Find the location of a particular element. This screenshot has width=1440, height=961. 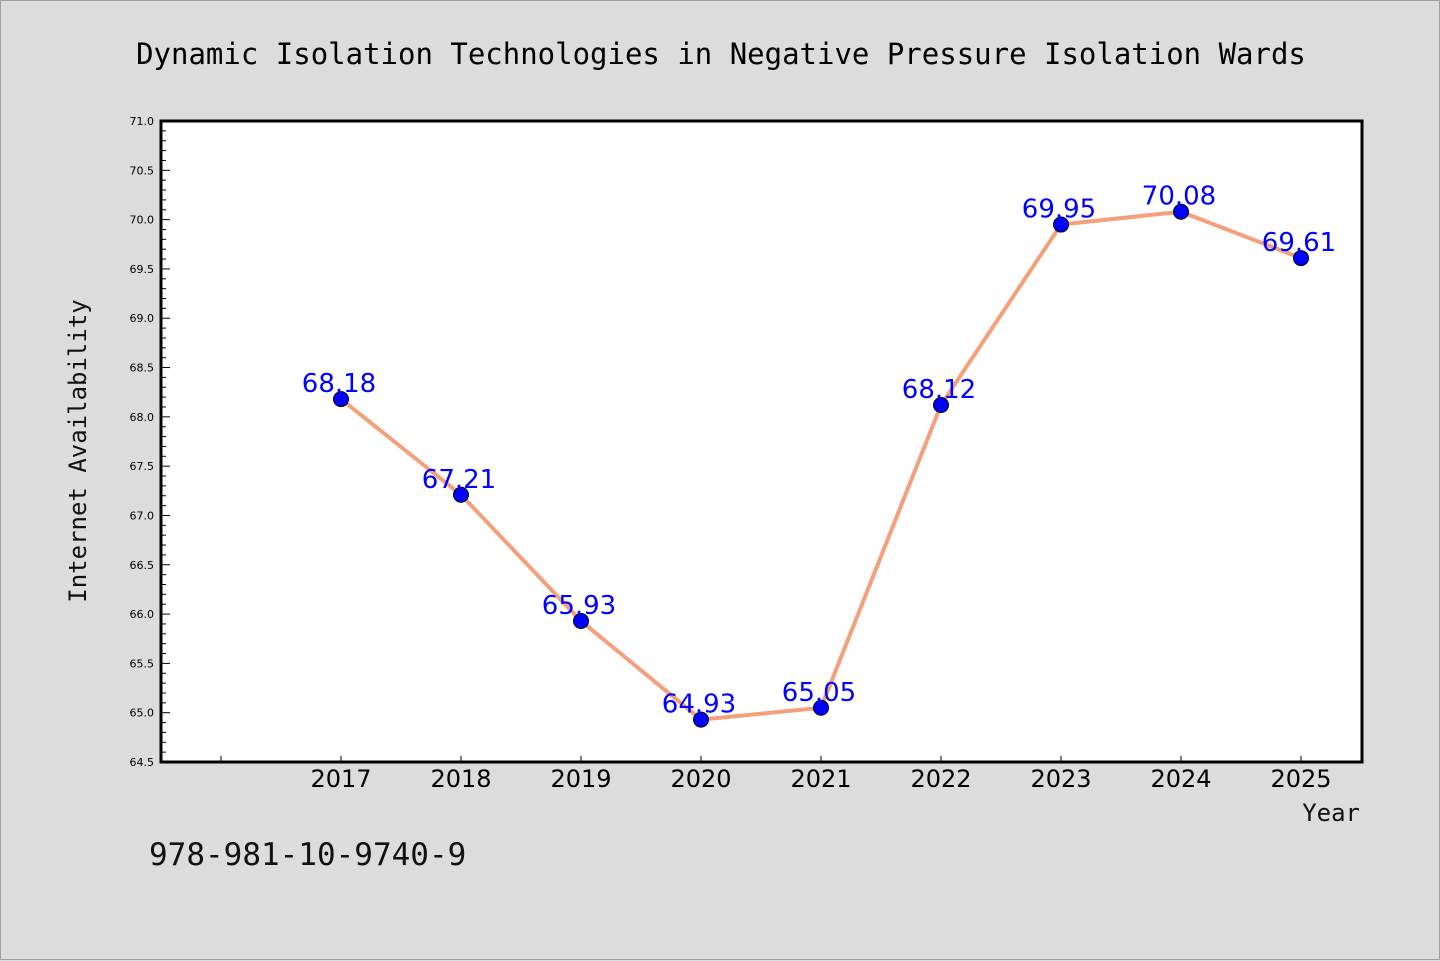

y-tick-label: 70.0 is located at coordinates (142, 220).